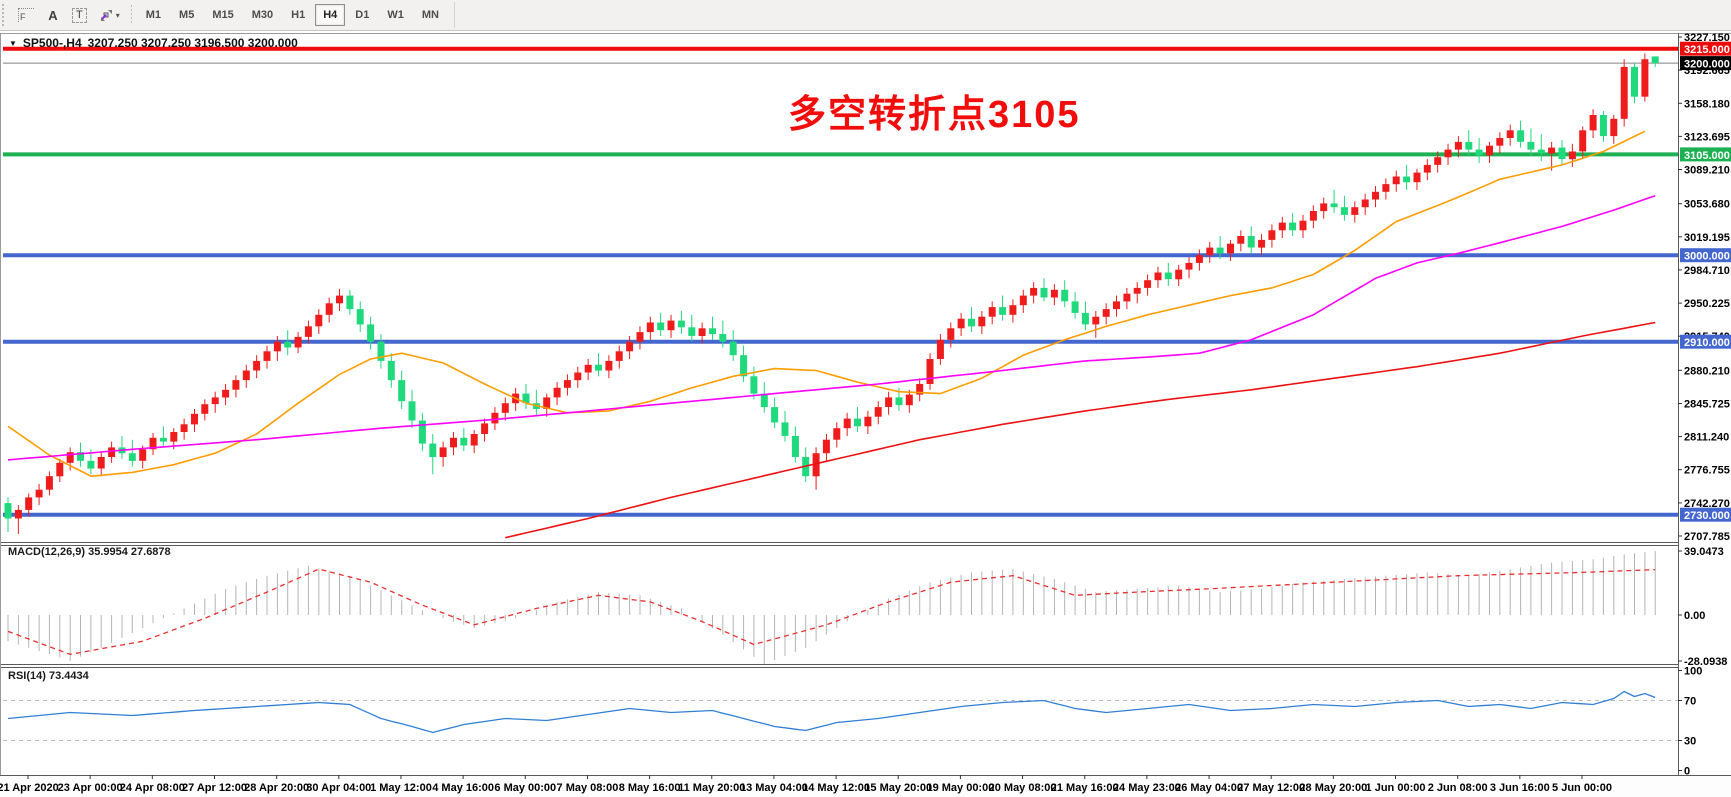 This screenshot has width=1731, height=797. What do you see at coordinates (153, 15) in the screenshot?
I see `timeframe-button-M1: M1` at bounding box center [153, 15].